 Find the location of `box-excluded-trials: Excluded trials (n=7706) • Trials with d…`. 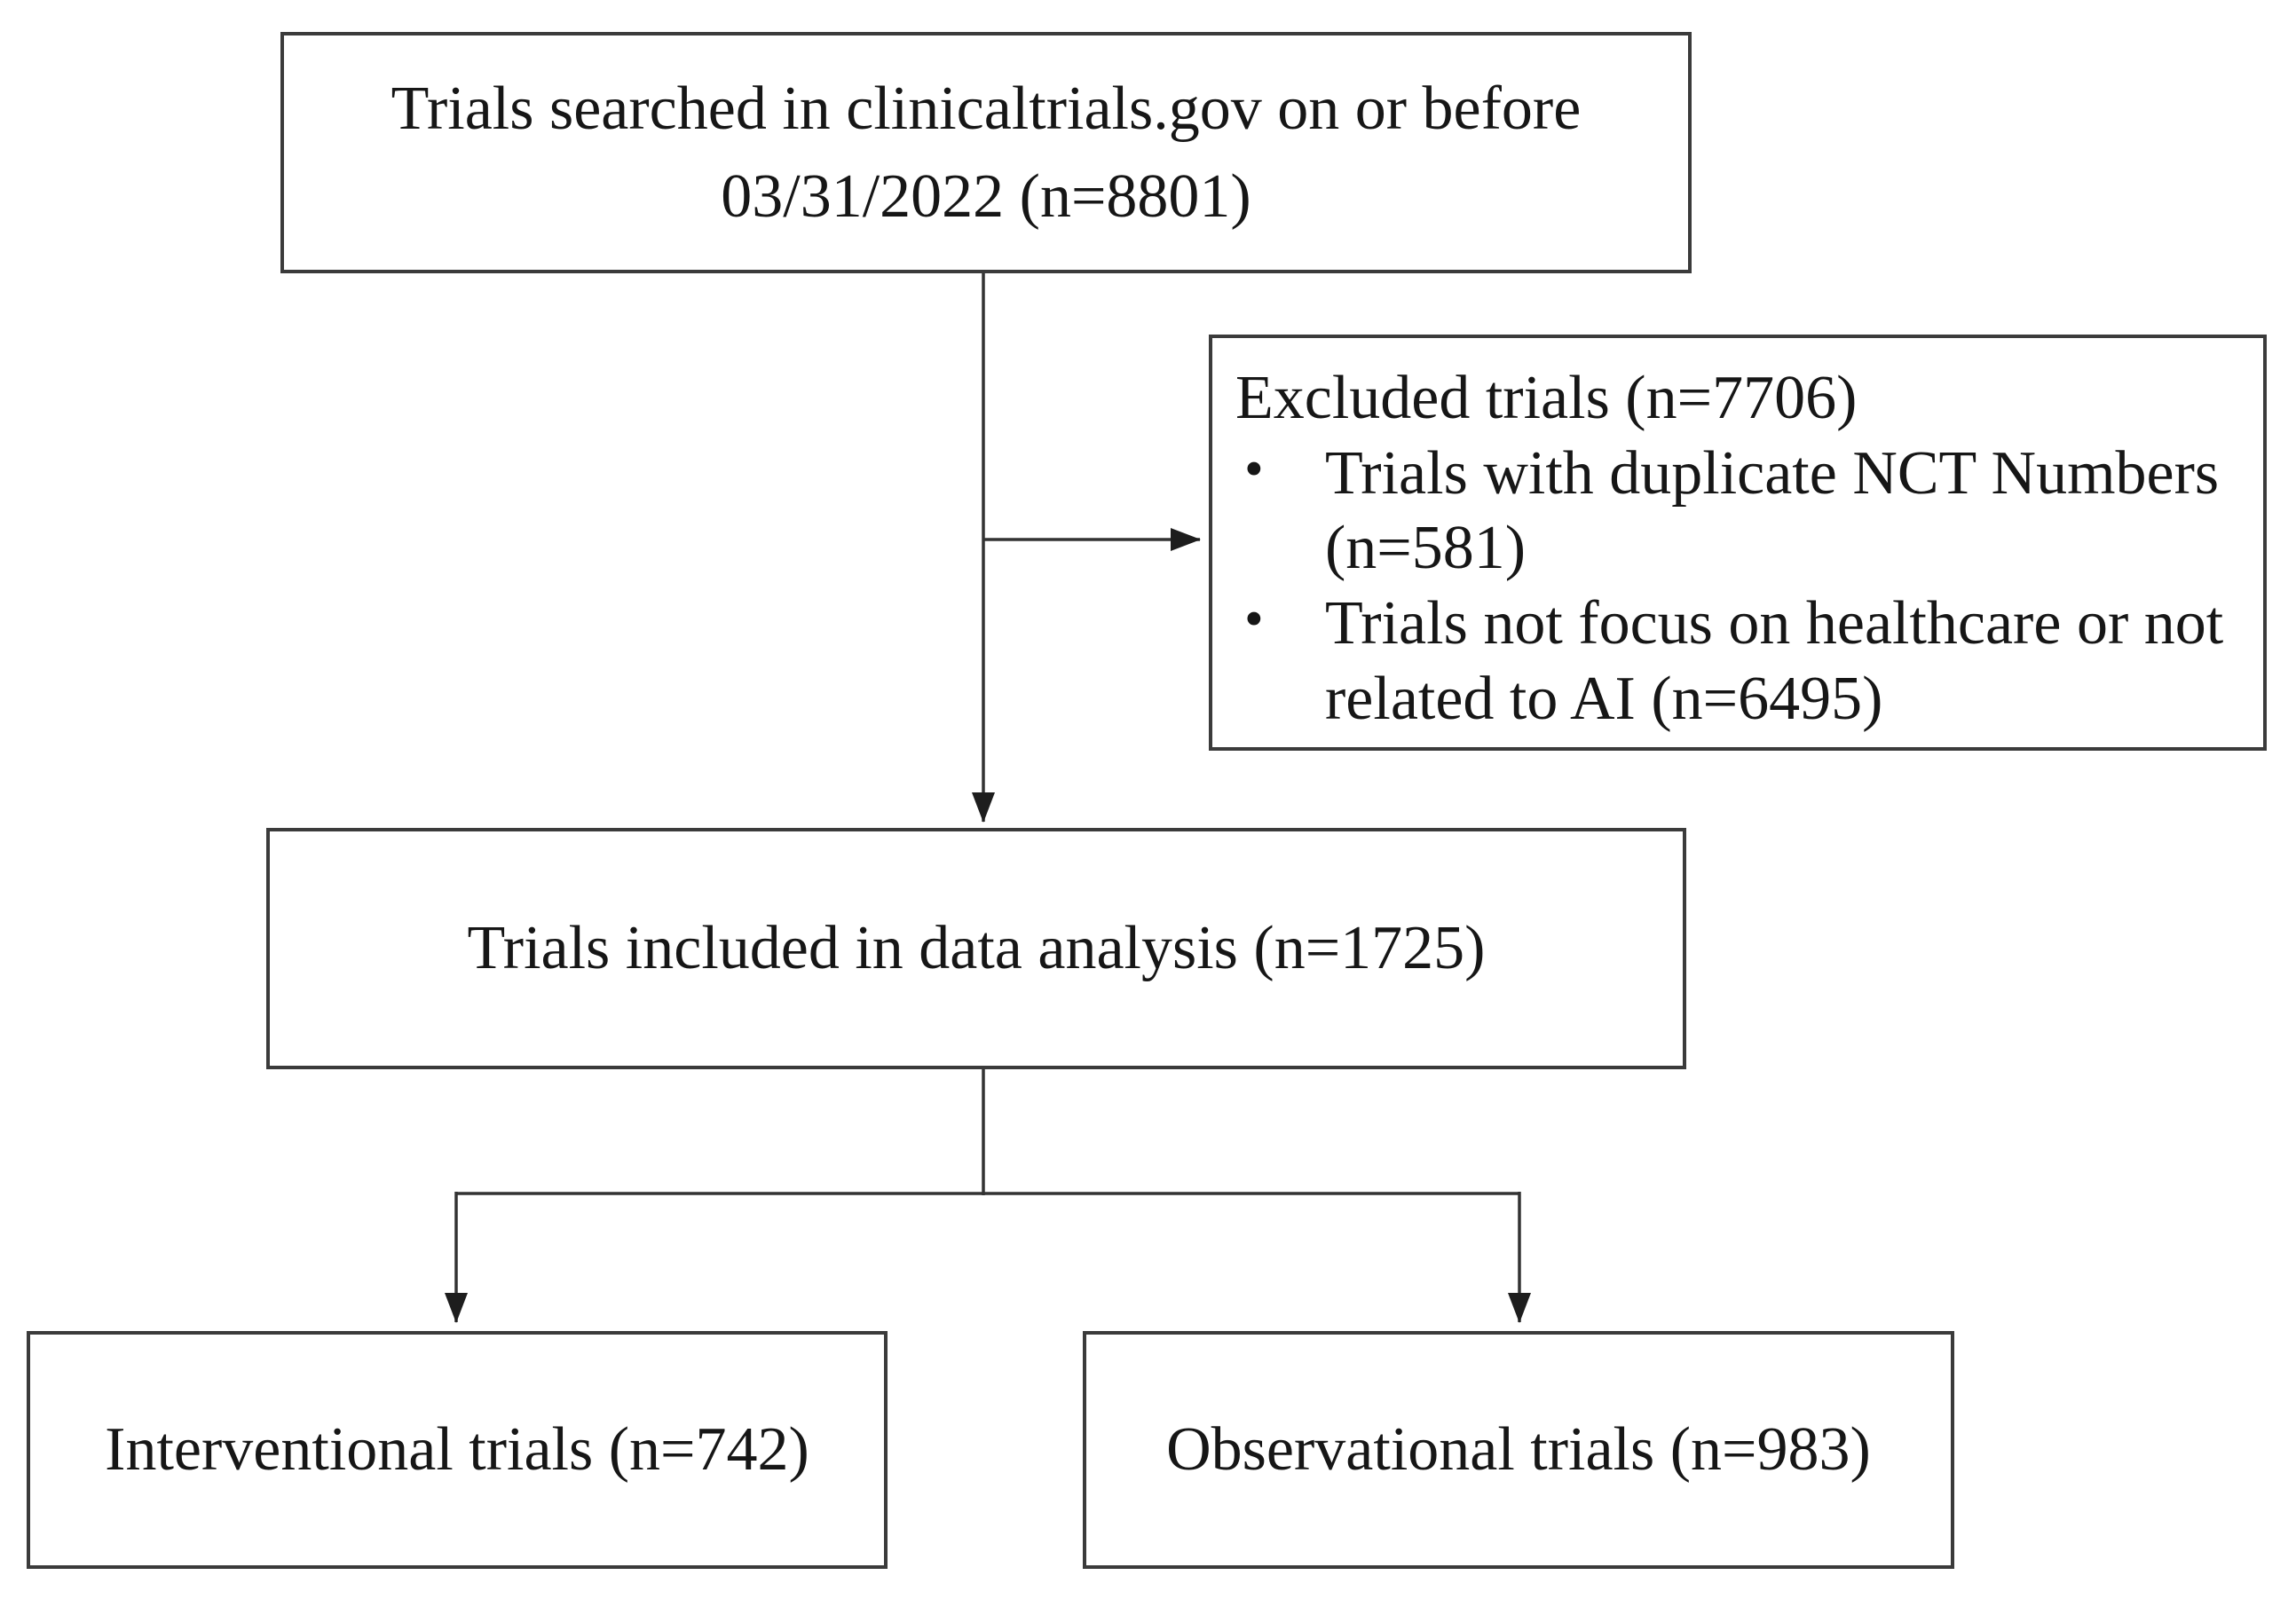

box-excluded-trials: Excluded trials (n=7706) • Trials with d… is located at coordinates (1738, 543).